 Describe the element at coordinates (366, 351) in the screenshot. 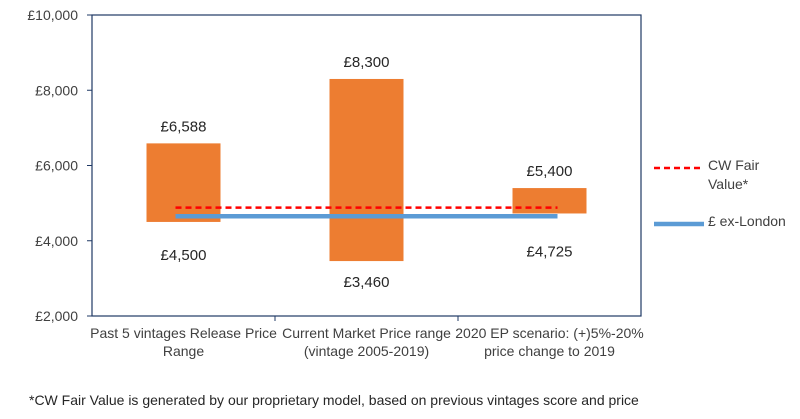

I see `category-label: (vintage 2005-2019)` at that location.